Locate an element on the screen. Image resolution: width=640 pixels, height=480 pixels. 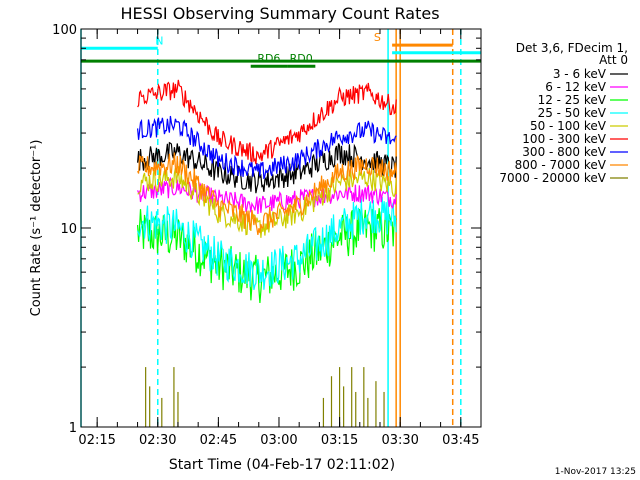
legend-entry-label: 25 - 50 keV is located at coordinates (572, 113).